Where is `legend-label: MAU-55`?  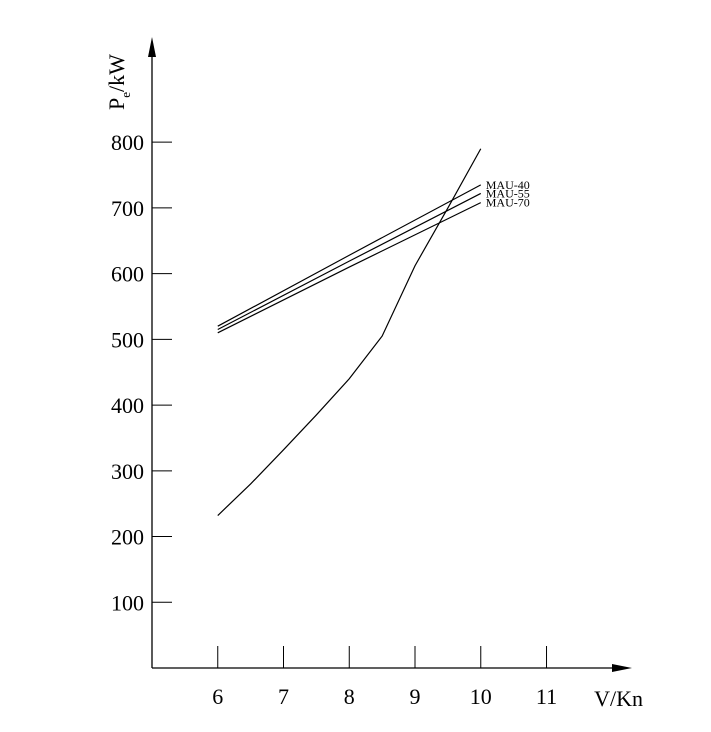
legend-label: MAU-55 is located at coordinates (508, 193).